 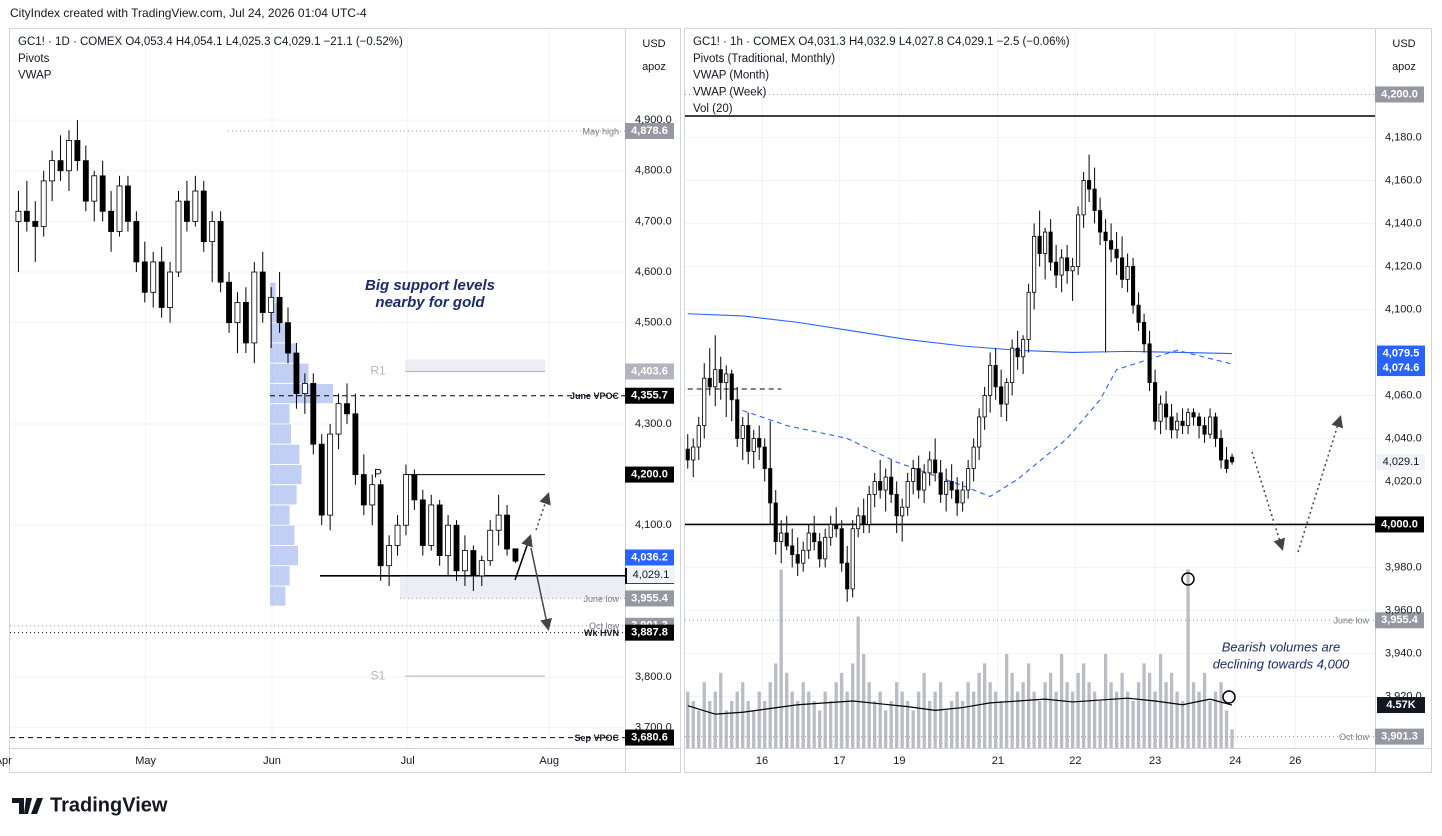 I want to click on y-tick-label: 4,600.0, so click(x=653, y=272).